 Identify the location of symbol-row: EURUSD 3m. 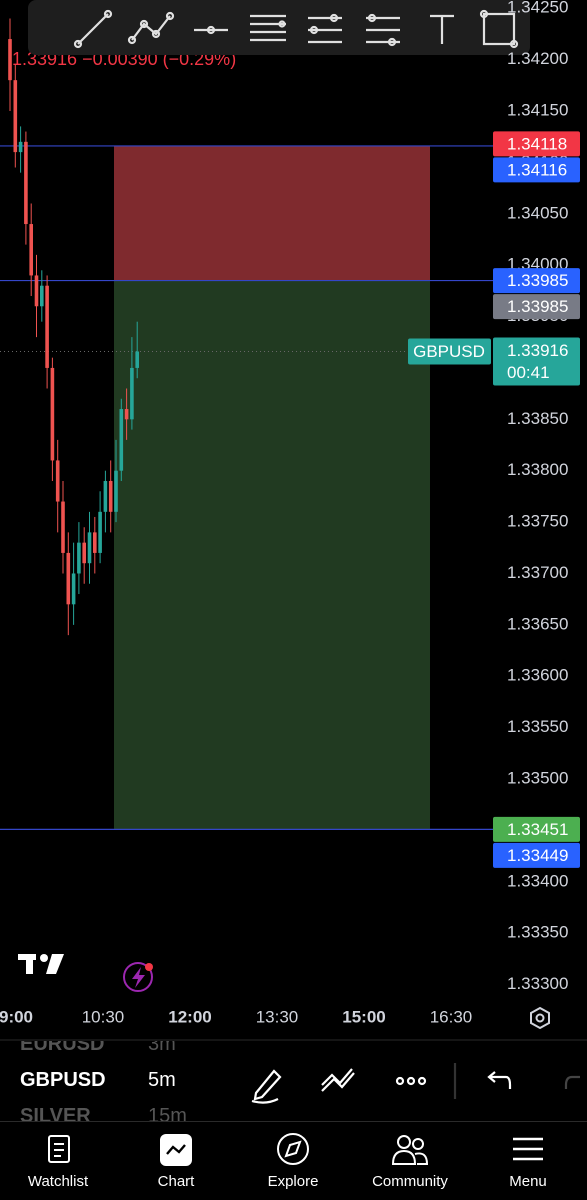
(98, 1048).